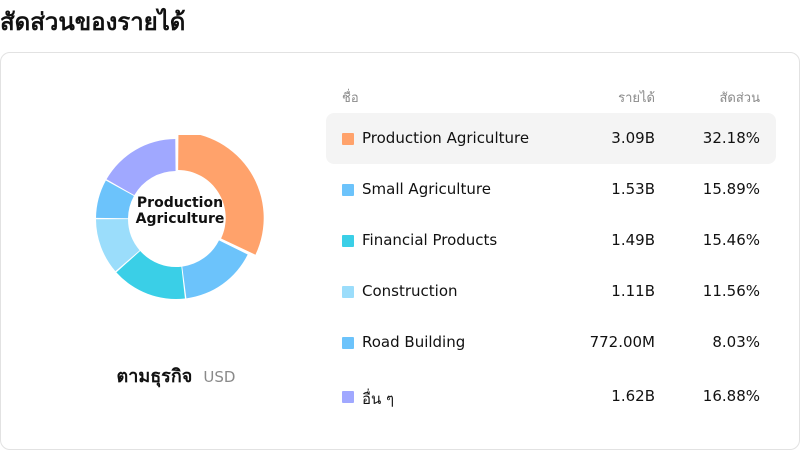 The height and width of the screenshot is (450, 800). Describe the element at coordinates (731, 291) in the screenshot. I see `row-share: 11.56%` at that location.